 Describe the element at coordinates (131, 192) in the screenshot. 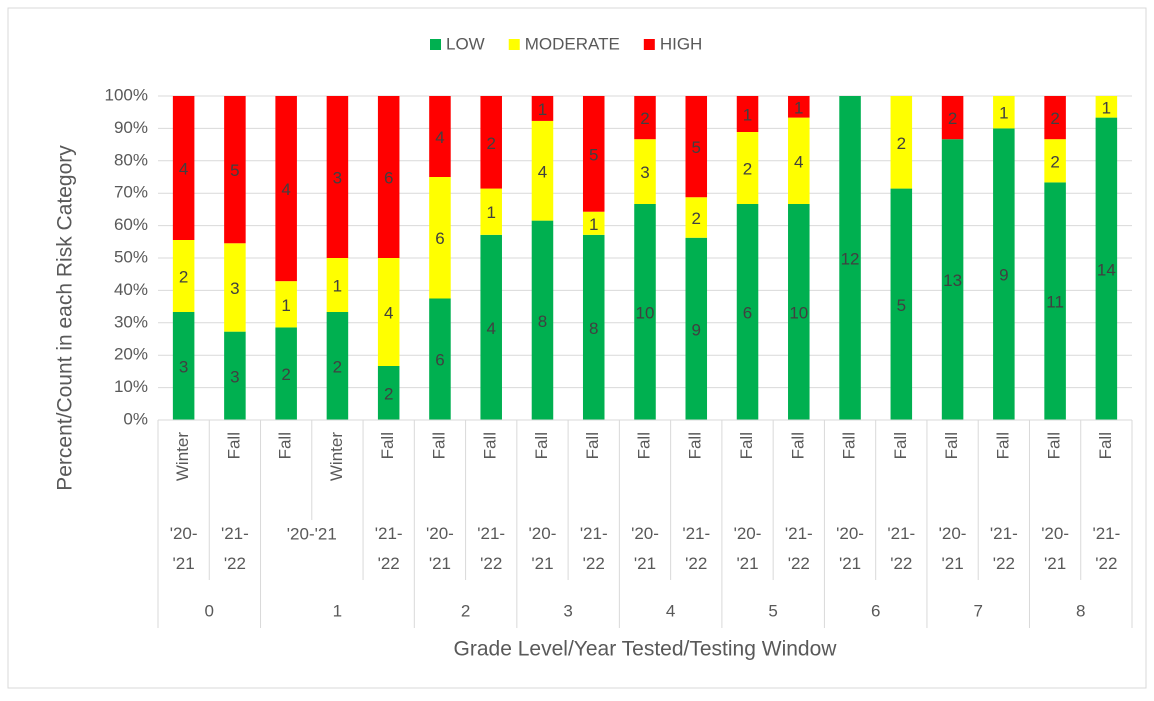

I see `y-tick-label: 70%` at that location.